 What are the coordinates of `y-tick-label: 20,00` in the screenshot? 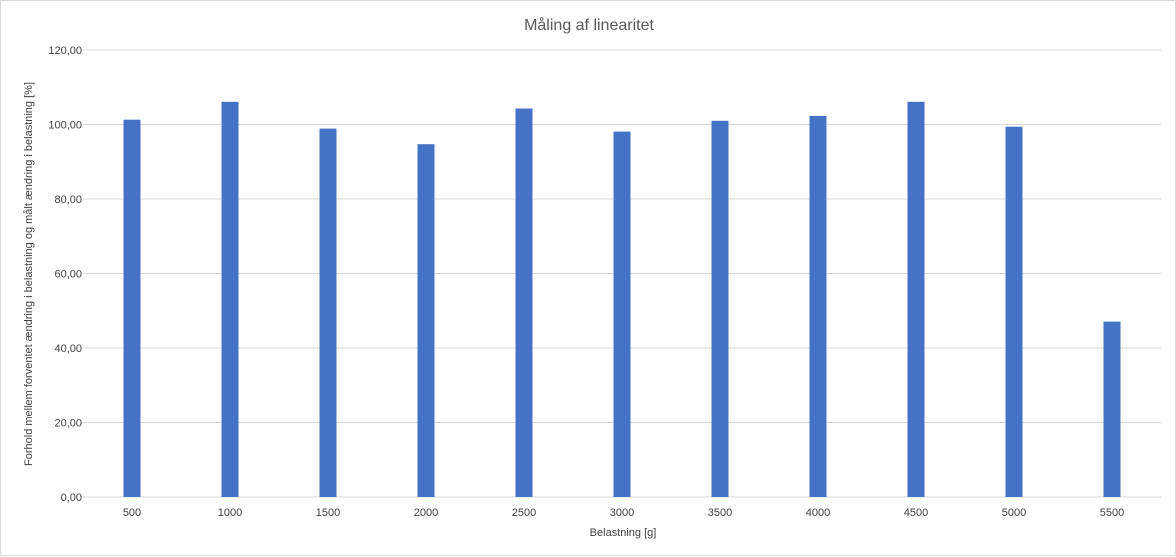 It's located at (68, 424).